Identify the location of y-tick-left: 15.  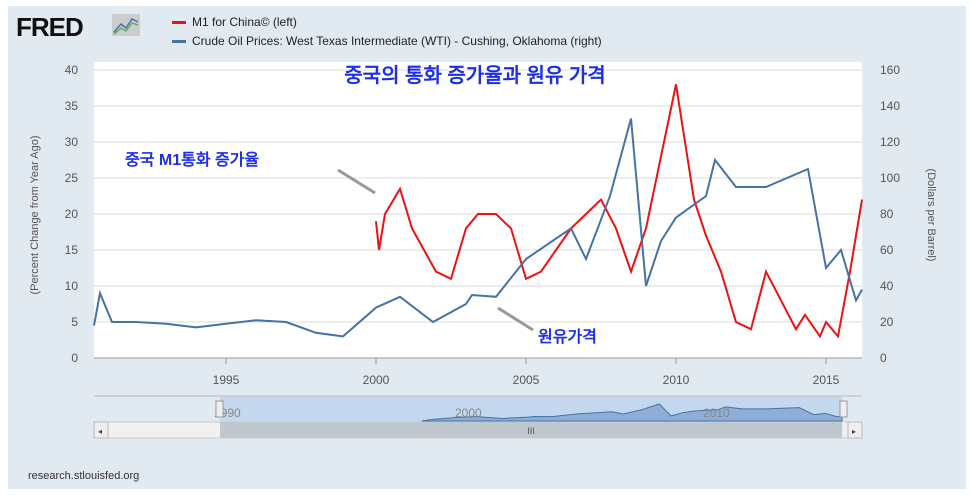
(72, 250).